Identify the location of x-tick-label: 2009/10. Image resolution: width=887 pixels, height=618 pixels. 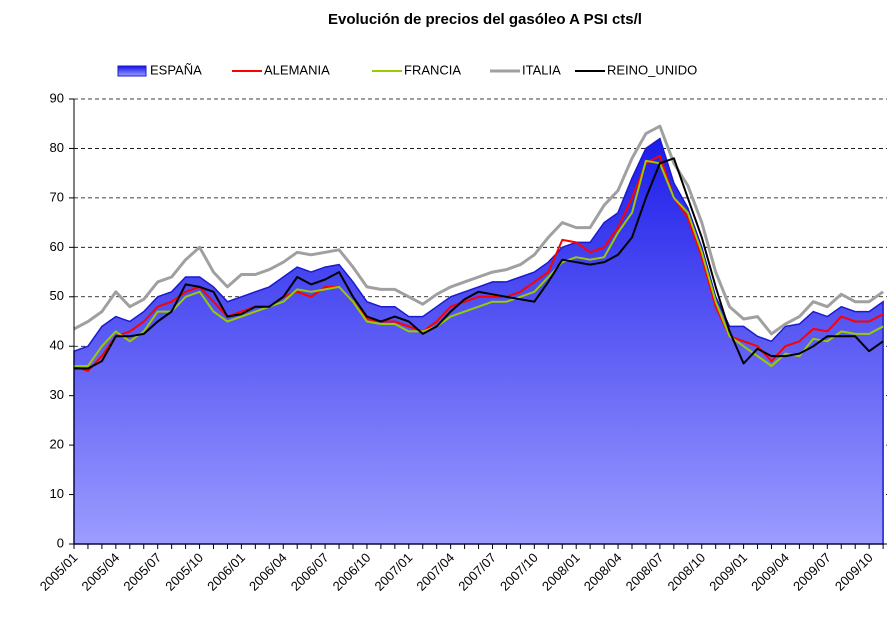
(854, 572).